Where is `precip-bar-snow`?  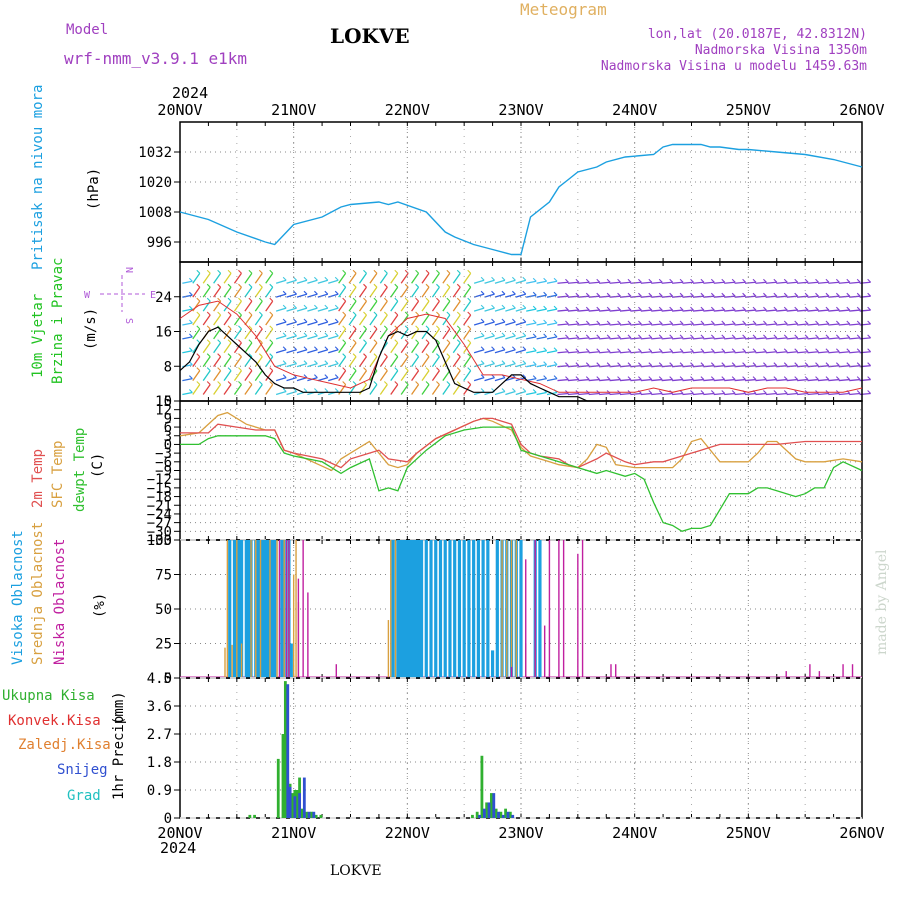
precip-bar-snow is located at coordinates (300, 805).